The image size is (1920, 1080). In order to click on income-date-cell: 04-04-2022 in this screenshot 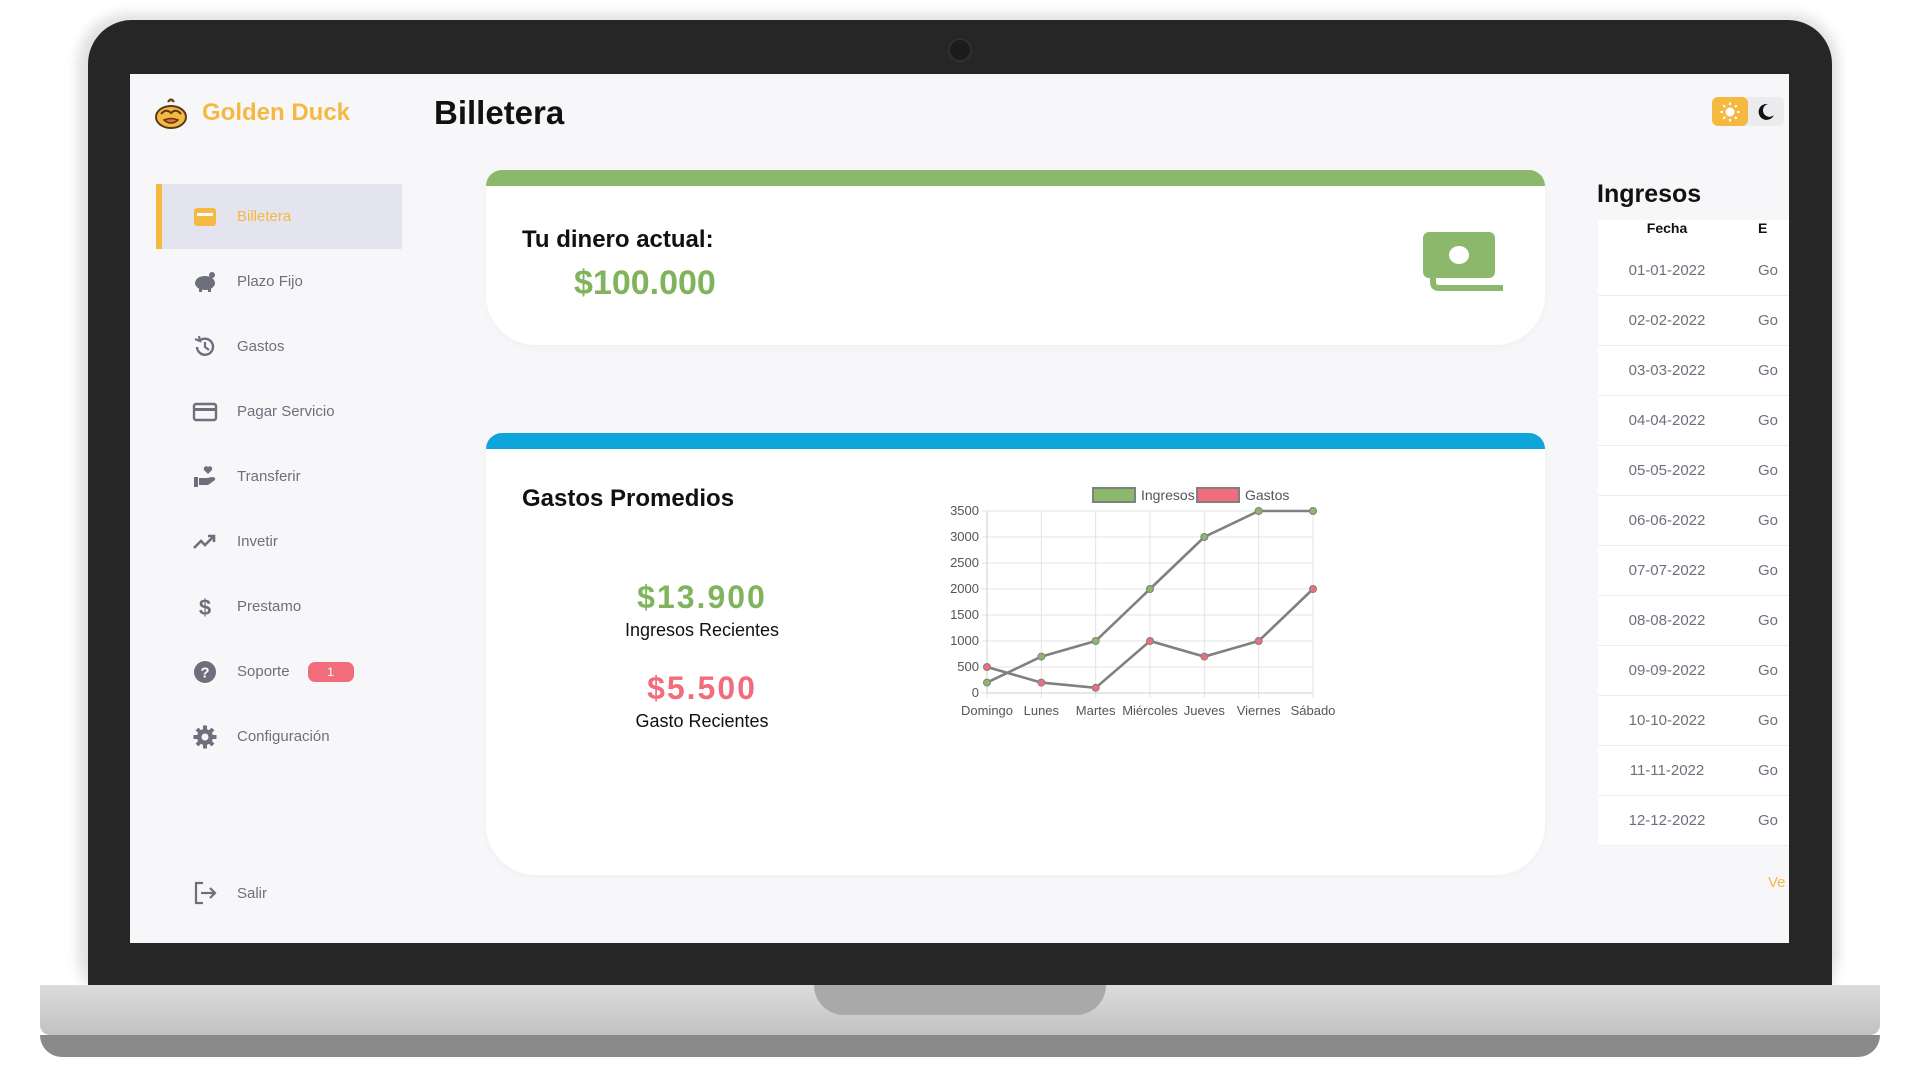, I will do `click(1667, 420)`.